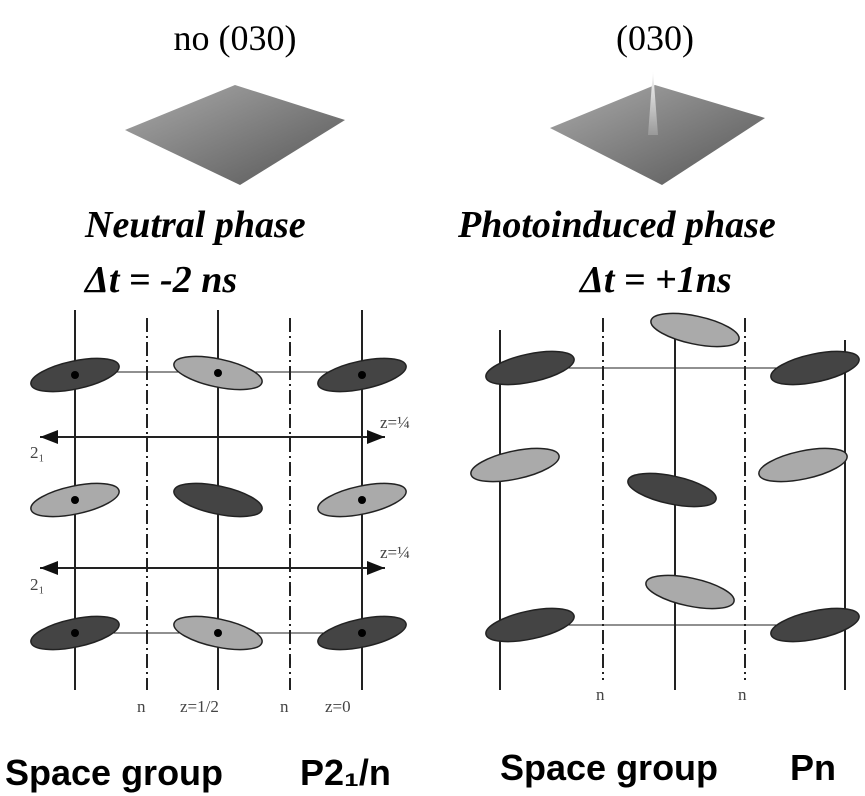 This screenshot has height=796, width=865. I want to click on bottom-label: z=1/2, so click(199, 706).